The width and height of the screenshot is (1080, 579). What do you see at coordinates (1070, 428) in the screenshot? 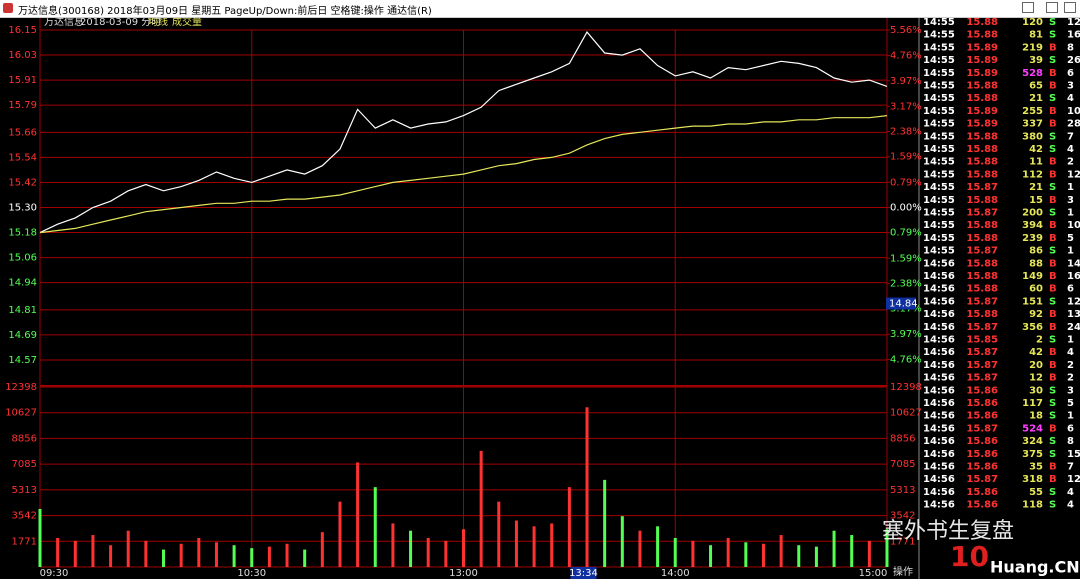
I see `trade-count: 6` at bounding box center [1070, 428].